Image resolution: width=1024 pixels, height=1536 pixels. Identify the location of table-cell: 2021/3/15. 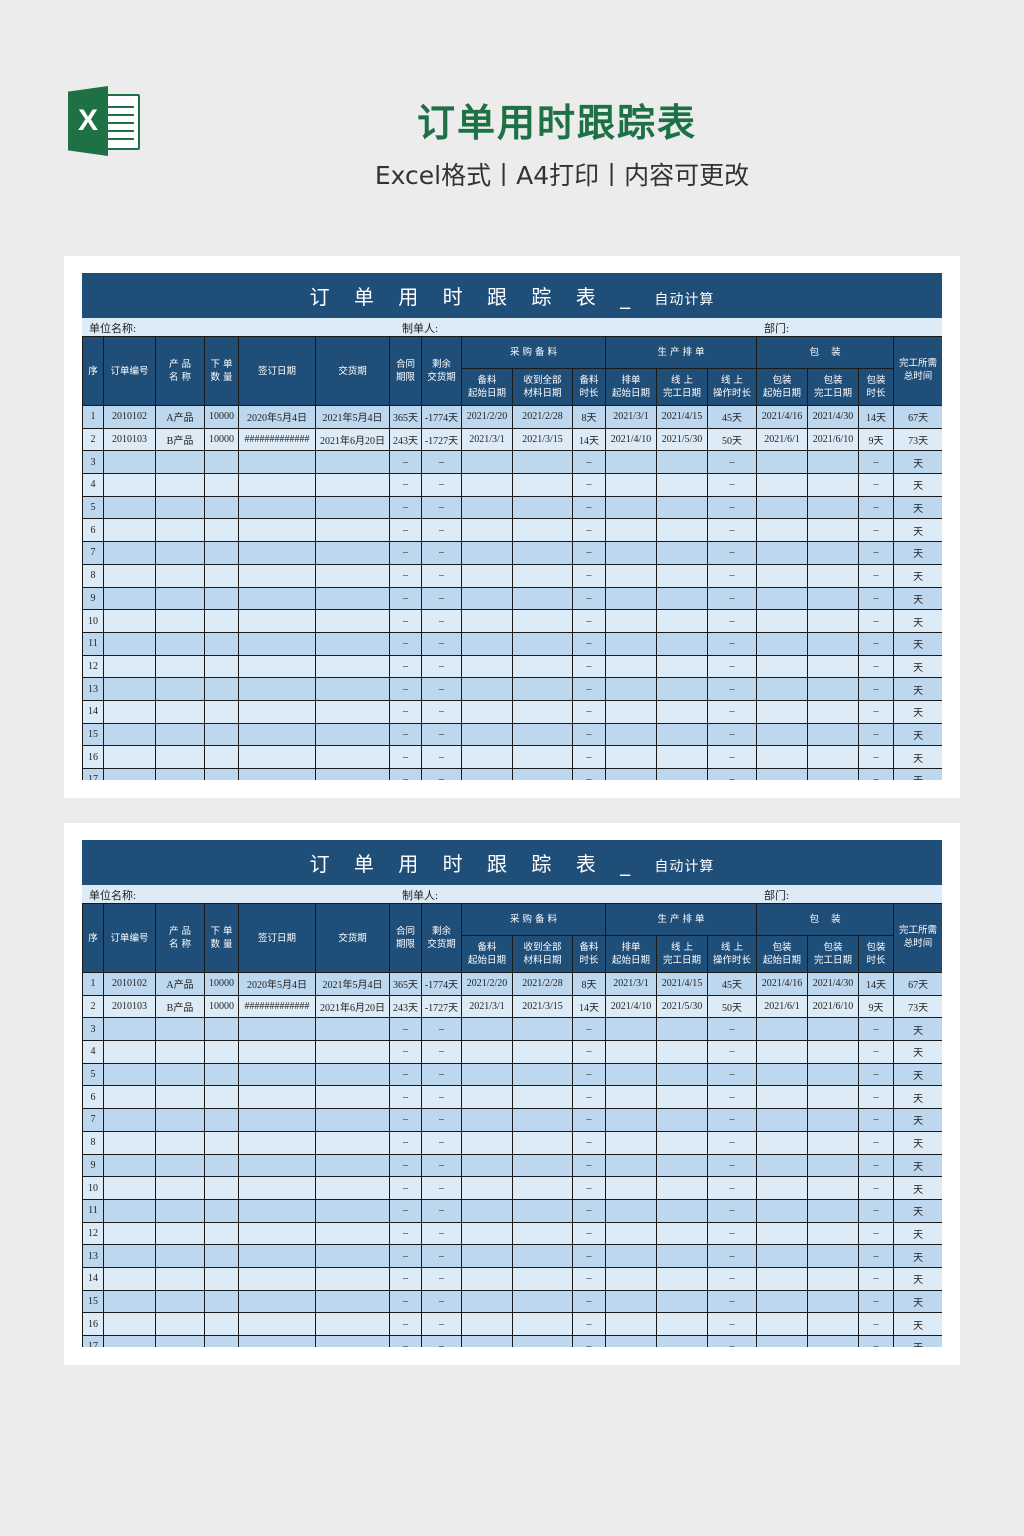
(542, 1006).